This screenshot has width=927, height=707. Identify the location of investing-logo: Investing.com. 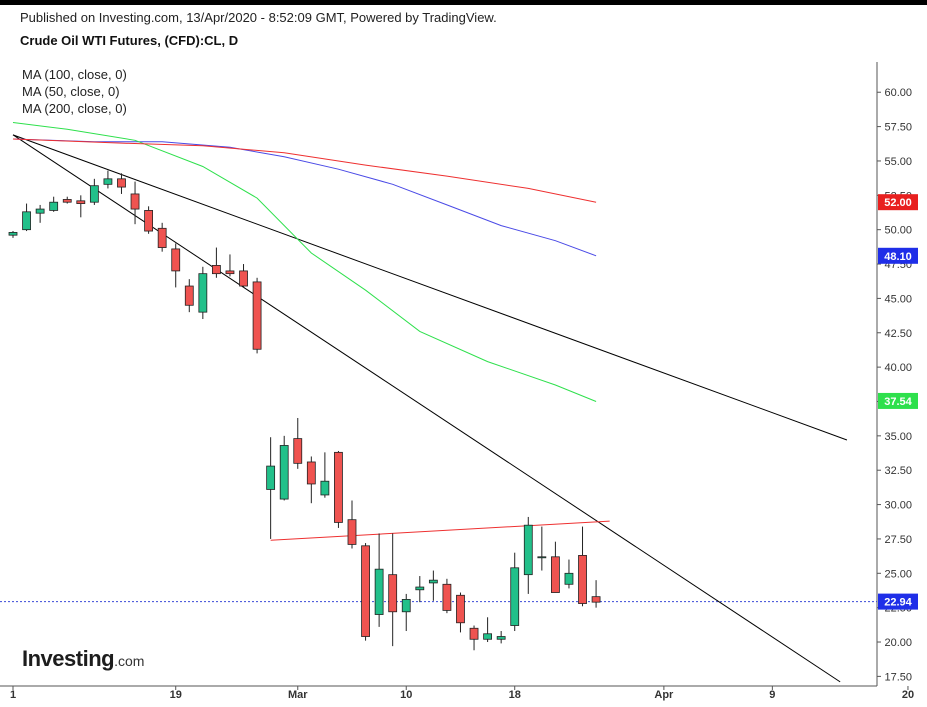
(83, 658).